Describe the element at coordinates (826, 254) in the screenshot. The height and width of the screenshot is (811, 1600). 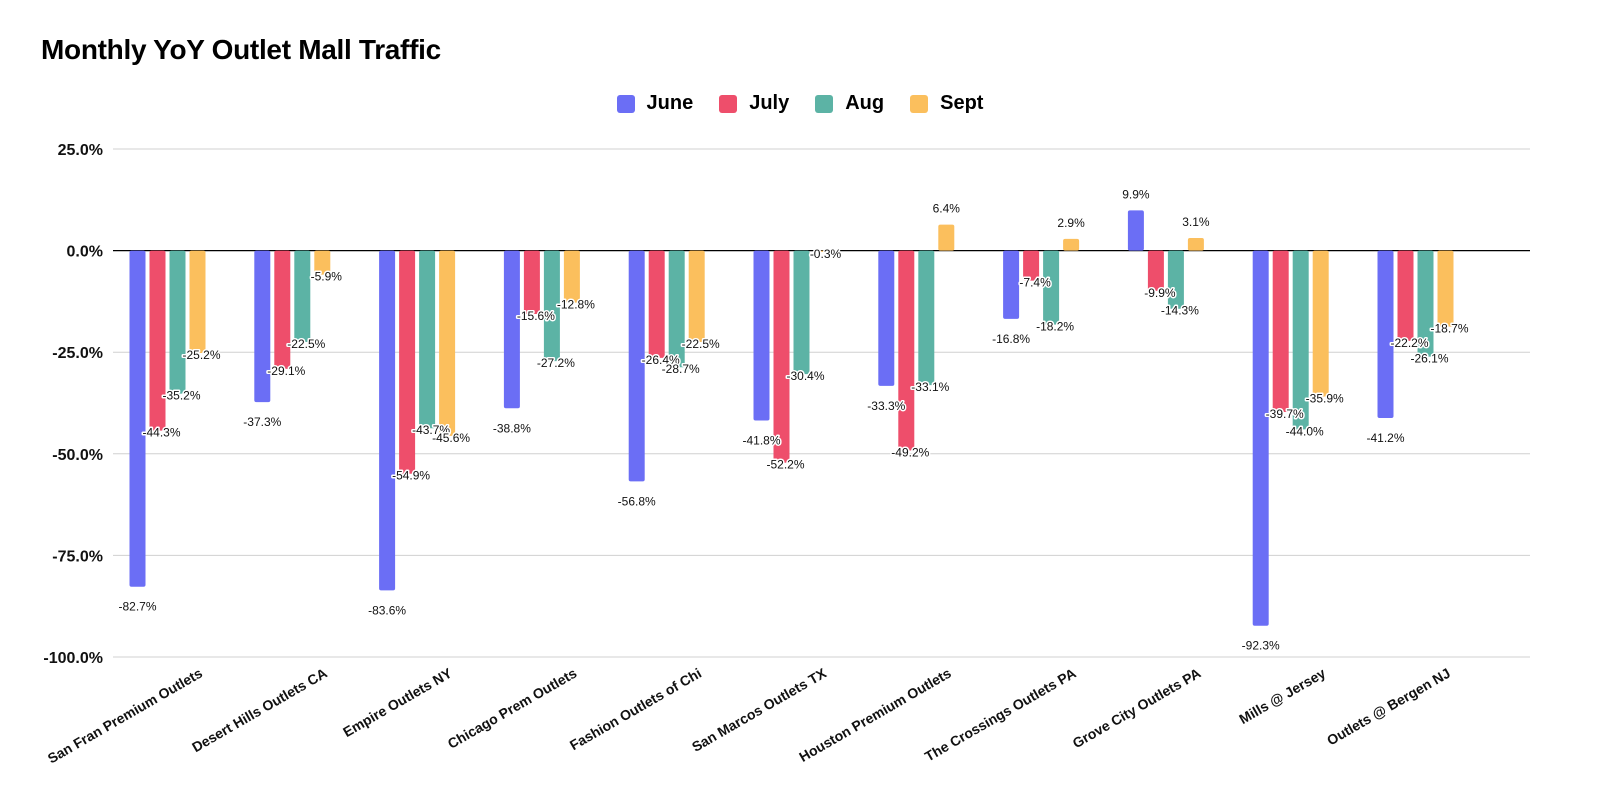
I see `data-label-sept: -0.3%` at that location.